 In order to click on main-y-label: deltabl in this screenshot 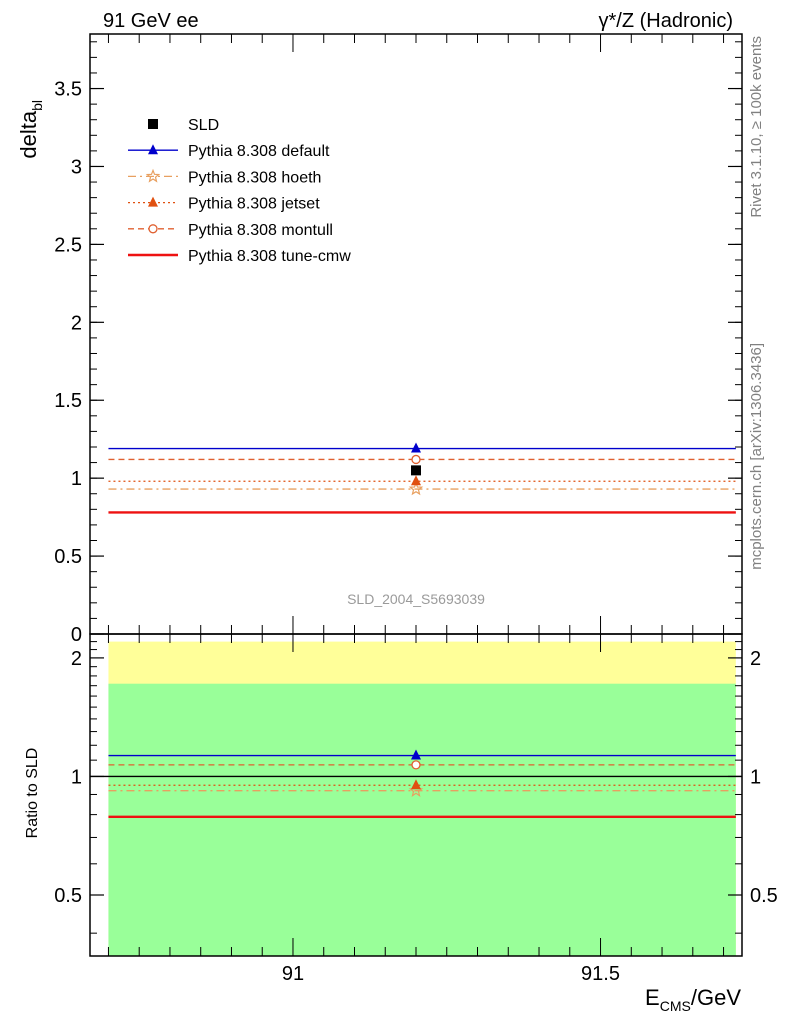, I will do `click(30, 129)`.